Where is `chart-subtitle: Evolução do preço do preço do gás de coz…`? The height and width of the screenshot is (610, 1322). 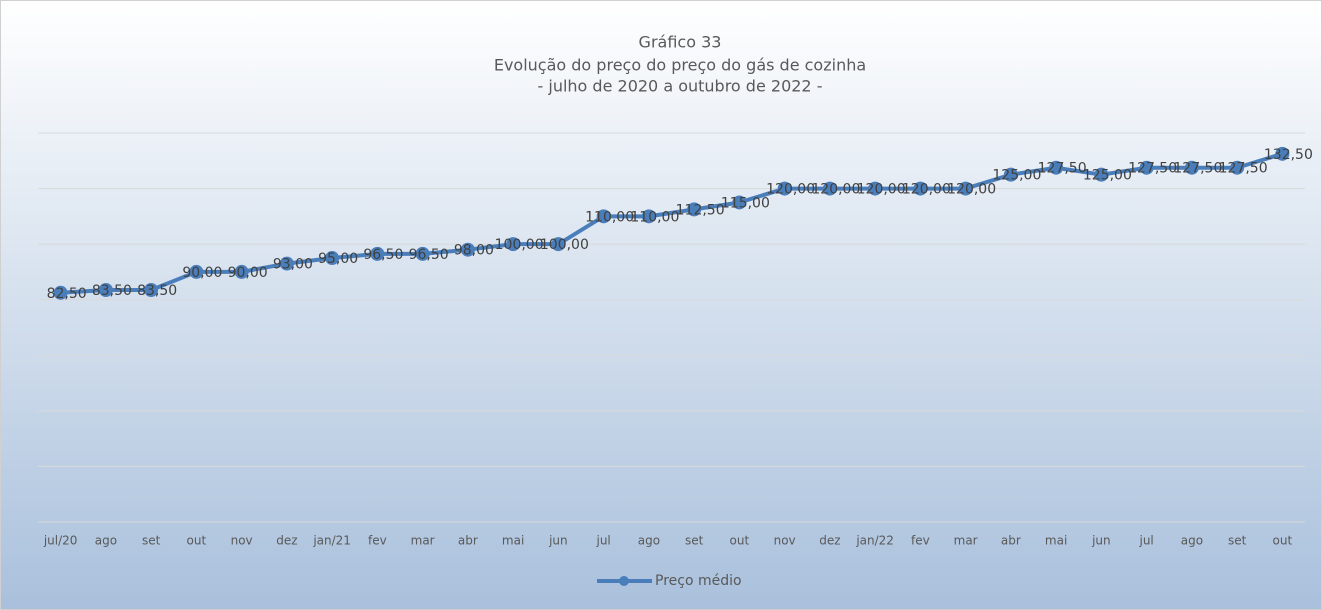 chart-subtitle: Evolução do preço do preço do gás de coz… is located at coordinates (680, 65).